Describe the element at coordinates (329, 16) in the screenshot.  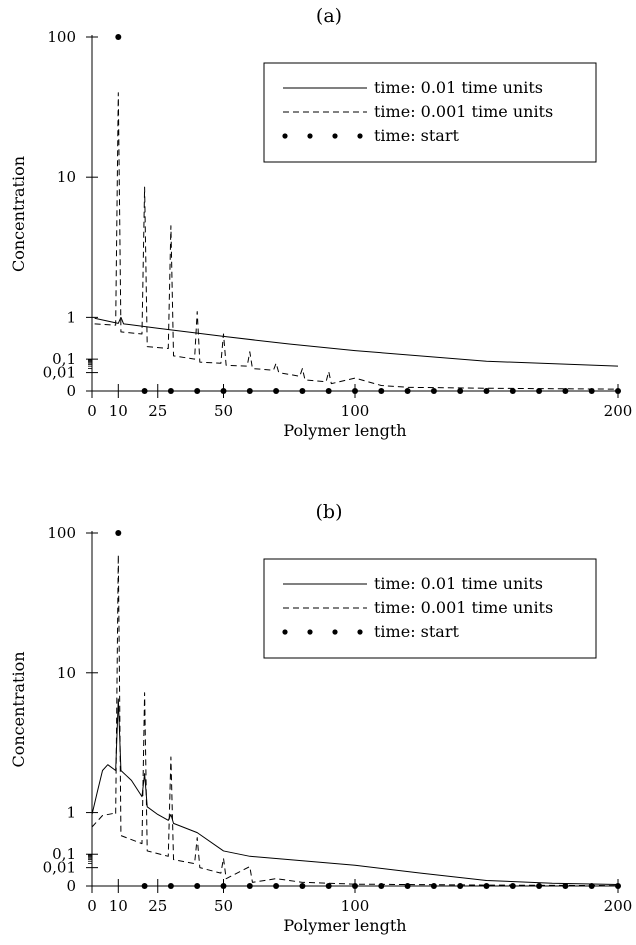
I see `panel-label: (a)` at that location.